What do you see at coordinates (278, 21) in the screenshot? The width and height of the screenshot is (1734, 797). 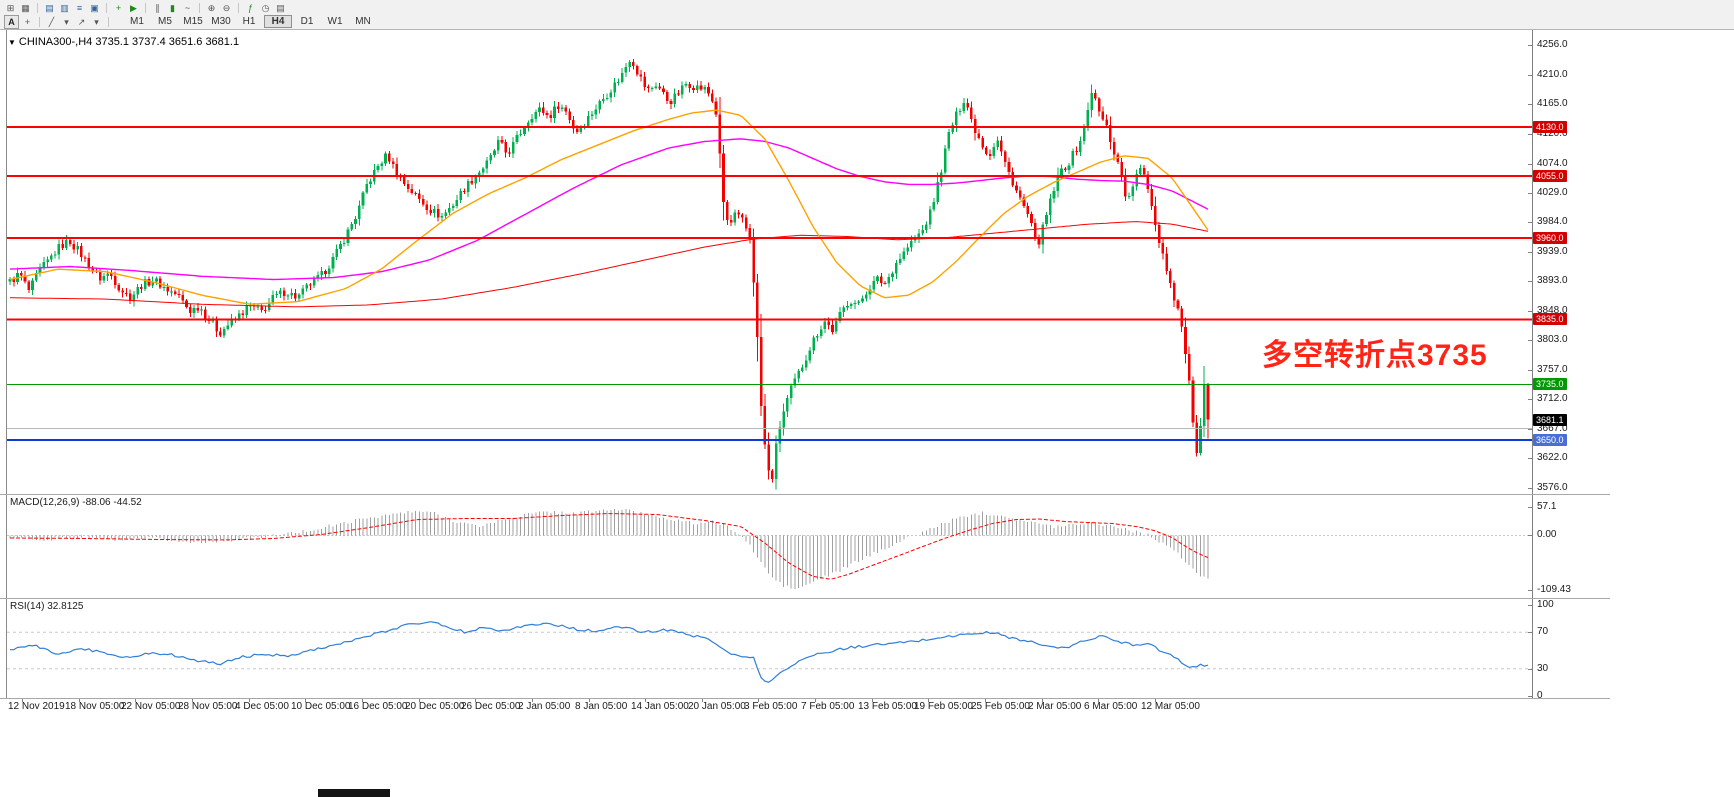 I see `timeframe-h4-button: H4` at bounding box center [278, 21].